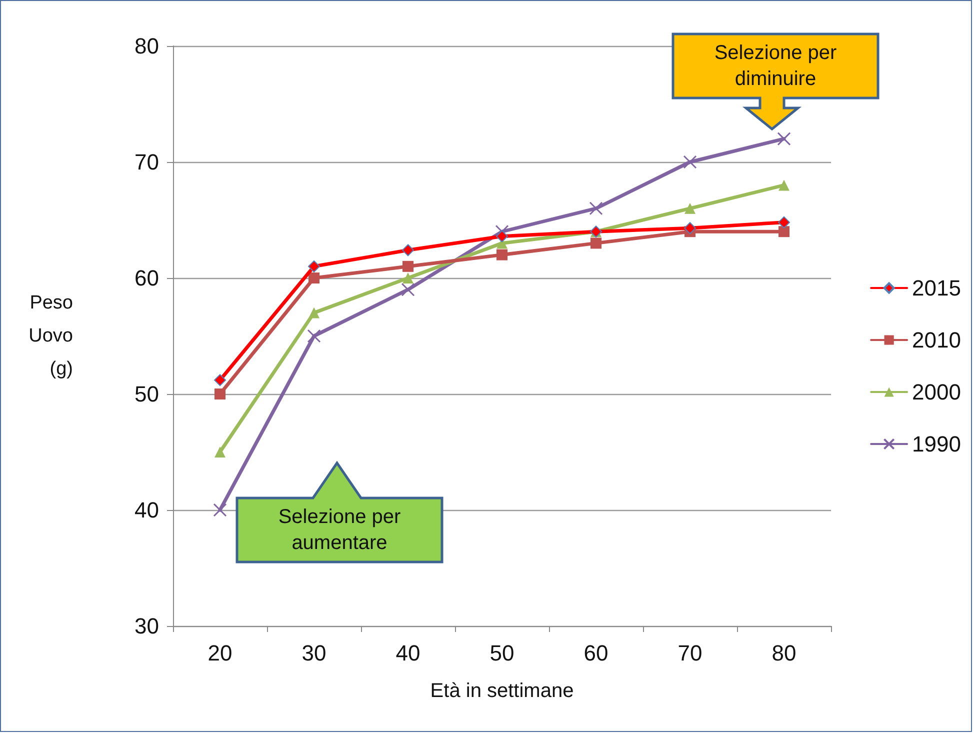 Image resolution: width=974 pixels, height=734 pixels. What do you see at coordinates (314, 653) in the screenshot?
I see `x-tick-label: 30` at bounding box center [314, 653].